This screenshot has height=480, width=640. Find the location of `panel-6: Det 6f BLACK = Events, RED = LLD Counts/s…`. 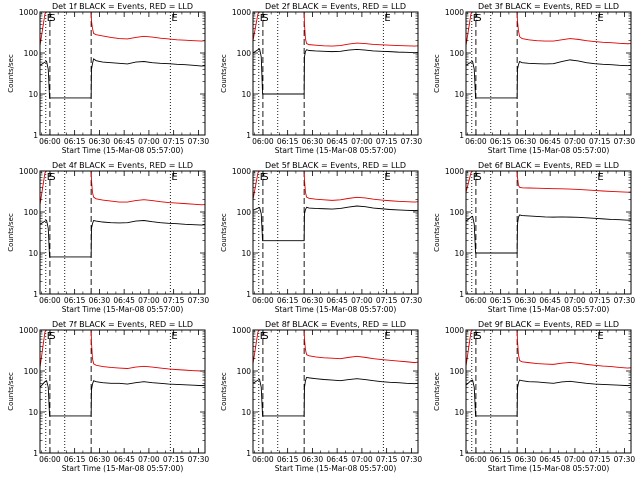

panel-6: Det 6f BLACK = Events, RED = LLD Counts/s… is located at coordinates (534, 237).